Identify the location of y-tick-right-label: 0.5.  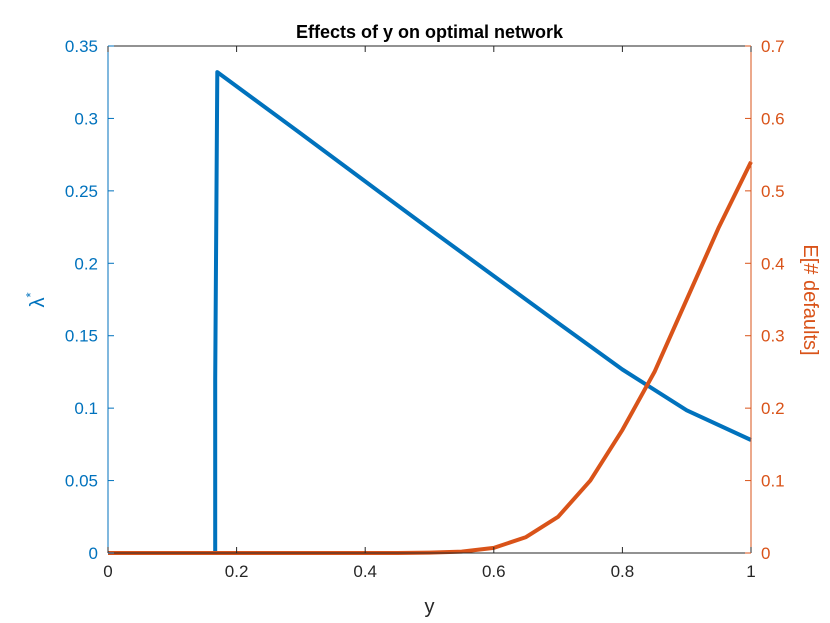
(773, 191).